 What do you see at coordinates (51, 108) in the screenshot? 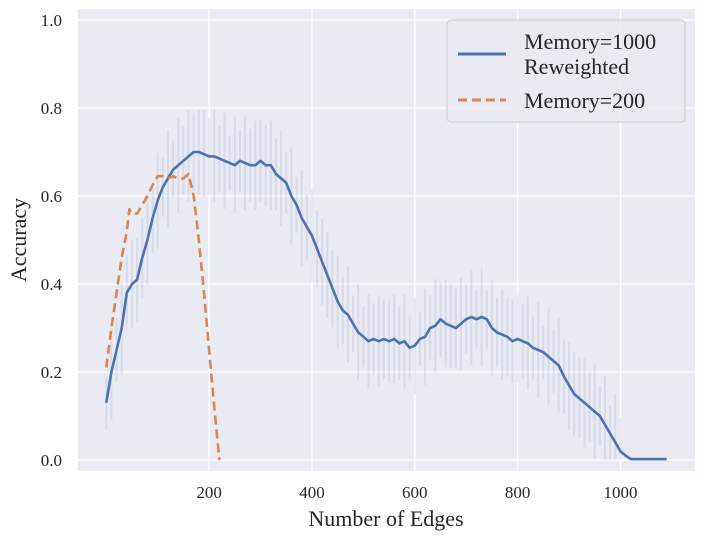
I see `y-tick-label: 0.8` at bounding box center [51, 108].